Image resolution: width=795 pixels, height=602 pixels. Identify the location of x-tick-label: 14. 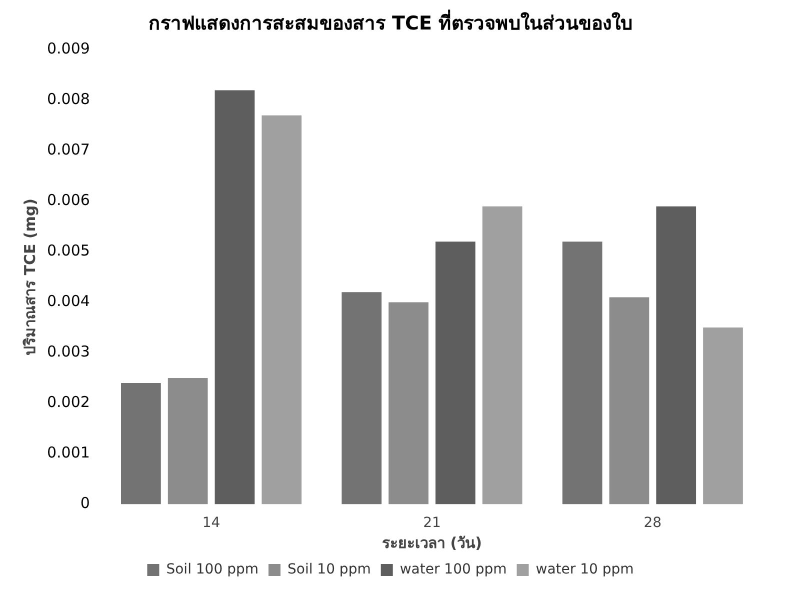
(211, 523).